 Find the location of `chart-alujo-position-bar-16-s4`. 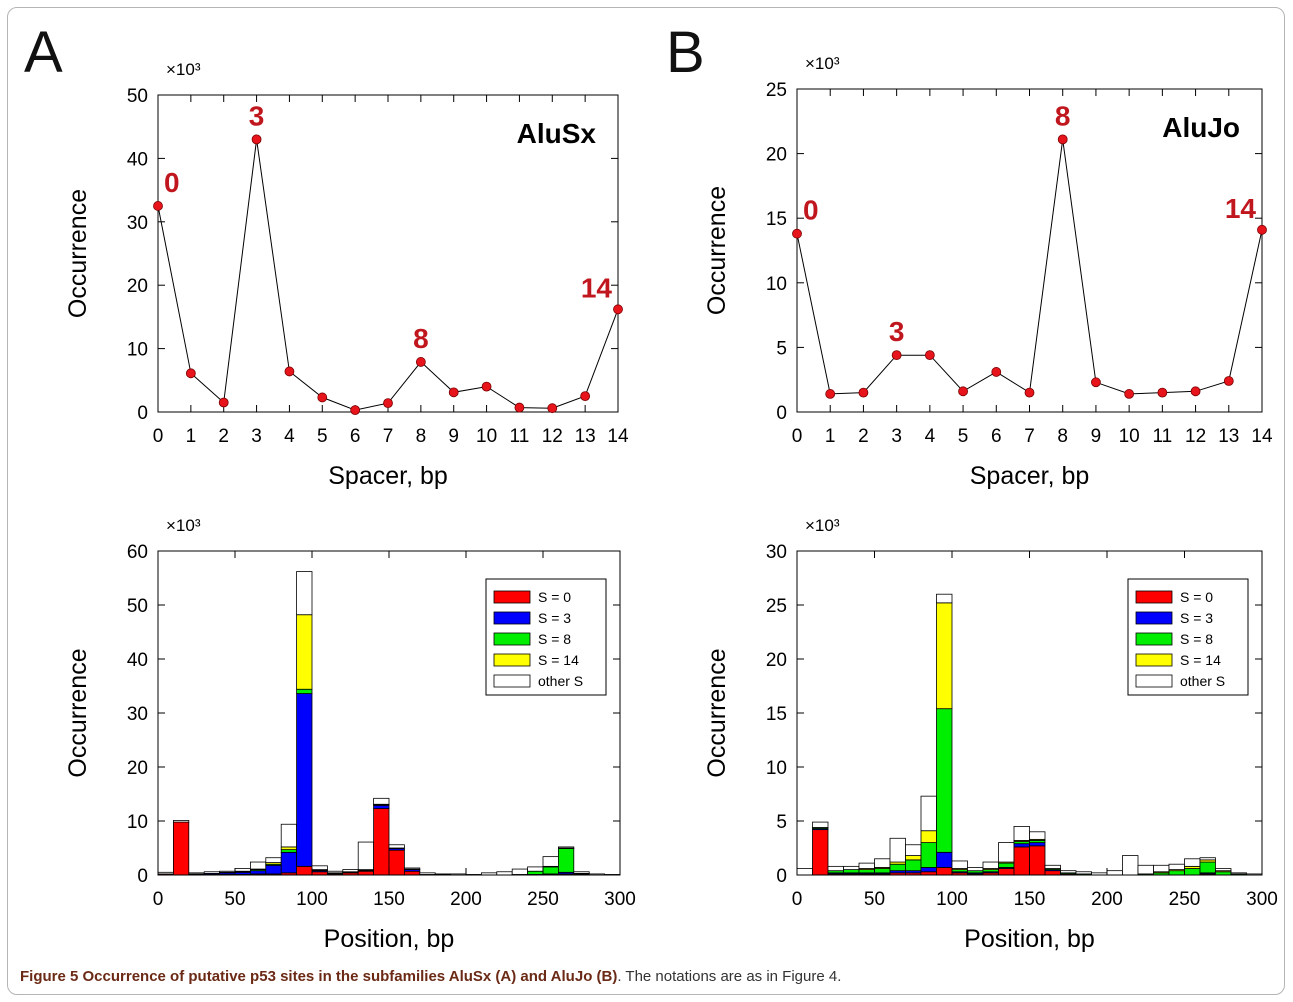

chart-alujo-position-bar-16-s4 is located at coordinates (1052, 866).